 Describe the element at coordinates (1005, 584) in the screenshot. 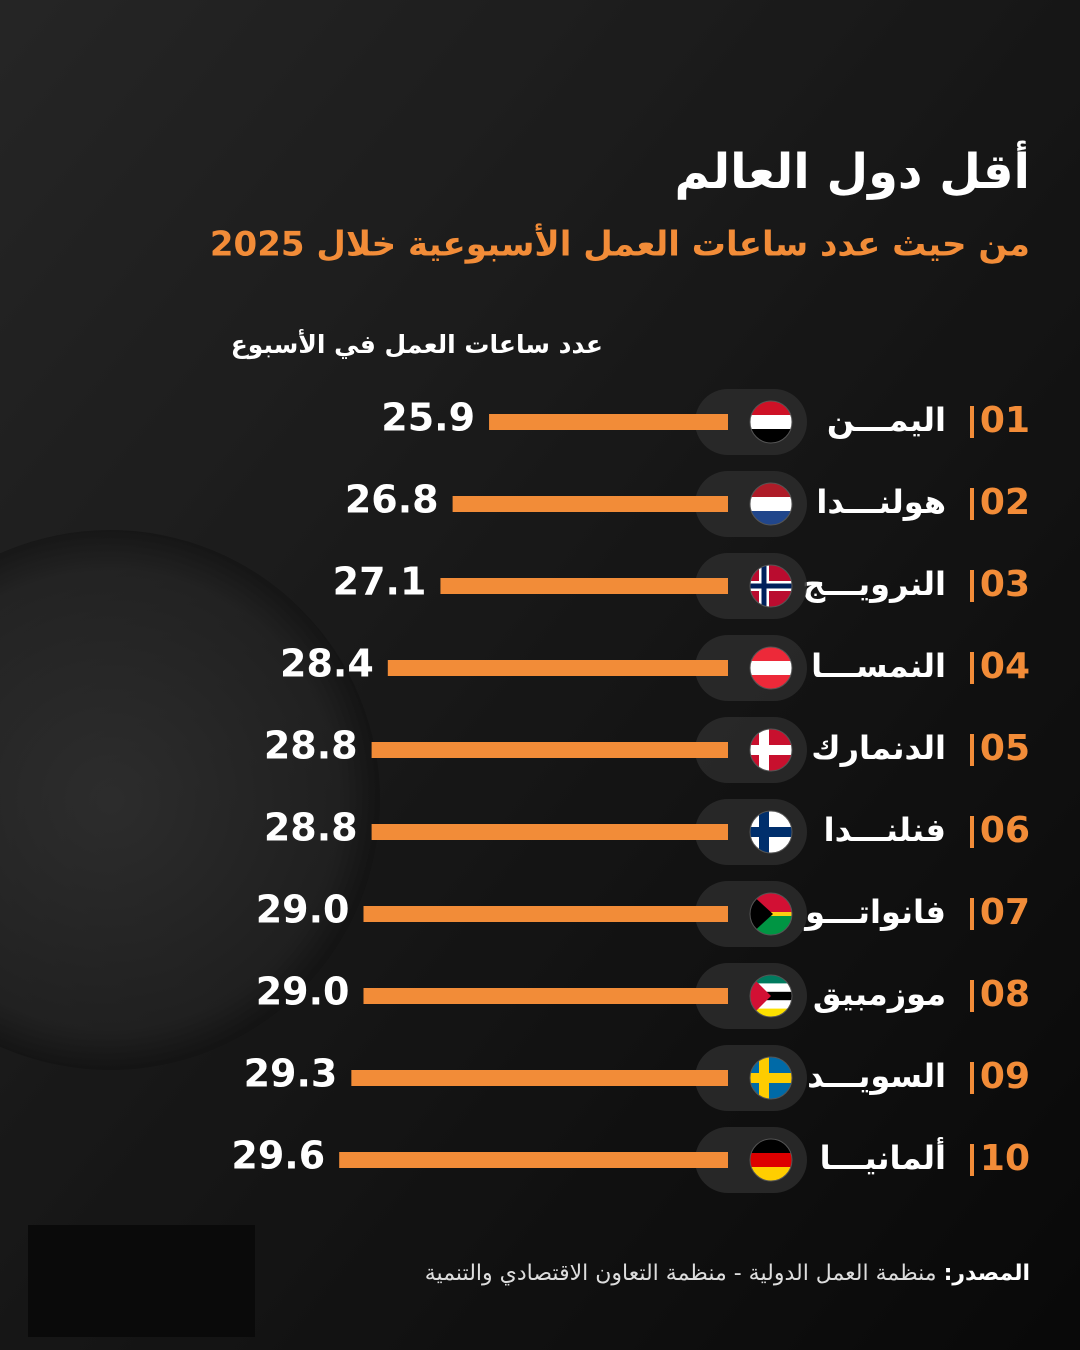

I see `rank: 03` at that location.